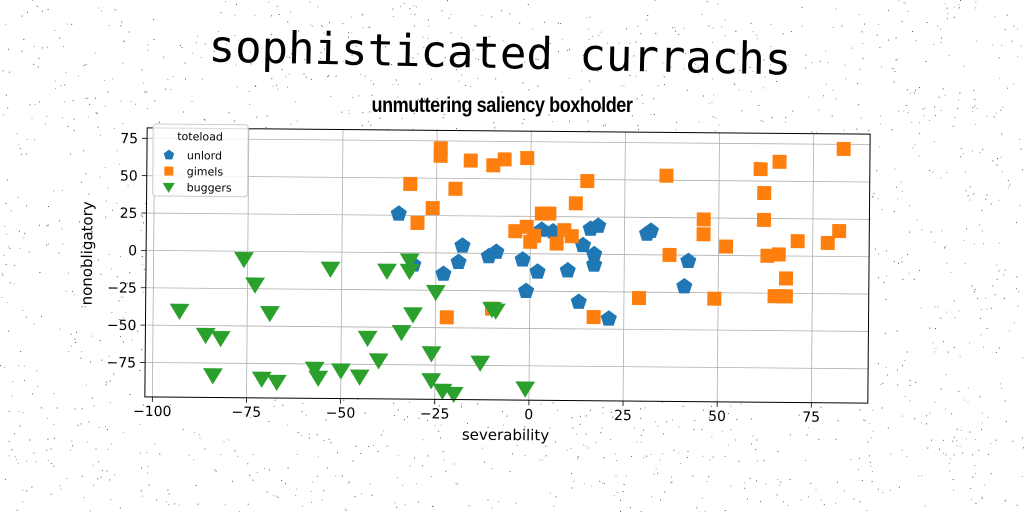 The height and width of the screenshot is (512, 1024). What do you see at coordinates (502, 105) in the screenshot?
I see `chart-subtitle: unmuttering saliency boxholder` at bounding box center [502, 105].